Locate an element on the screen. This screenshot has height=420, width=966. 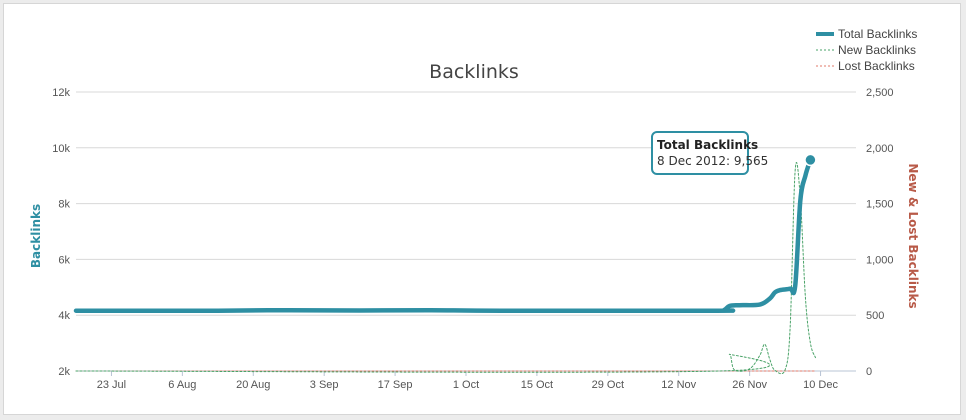
tooltip-date: 8 Dec 2012 is located at coordinates (691, 161).